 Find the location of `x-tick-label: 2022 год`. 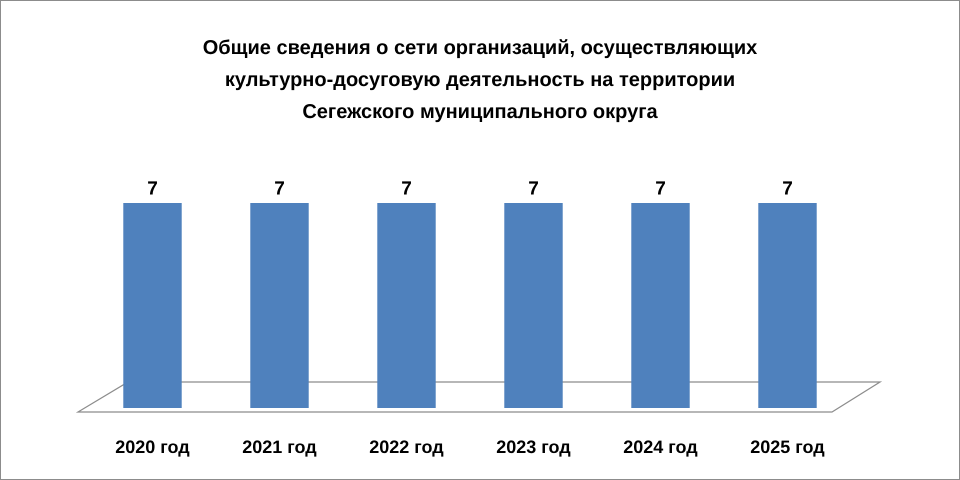

x-tick-label: 2022 год is located at coordinates (406, 446).